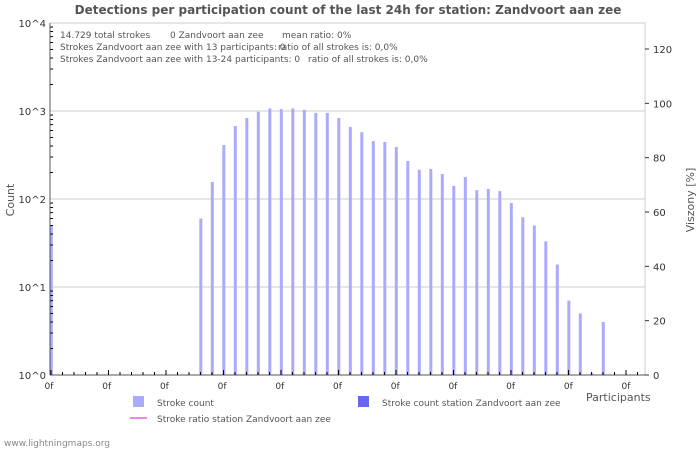 The image size is (700, 450). What do you see at coordinates (659, 267) in the screenshot?
I see `y2-tick-label: 40` at bounding box center [659, 267].